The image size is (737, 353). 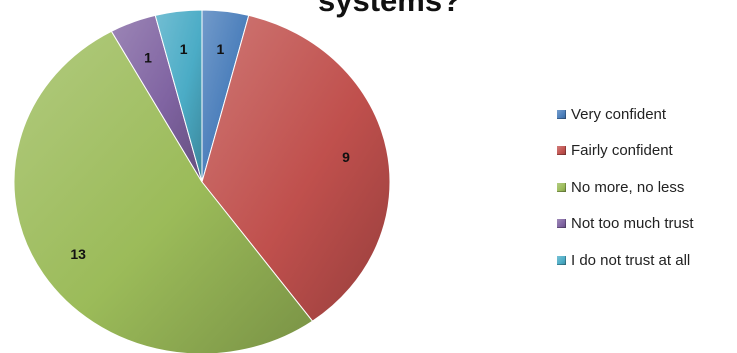 I want to click on legend-item: Not too much trust, so click(x=625, y=224).